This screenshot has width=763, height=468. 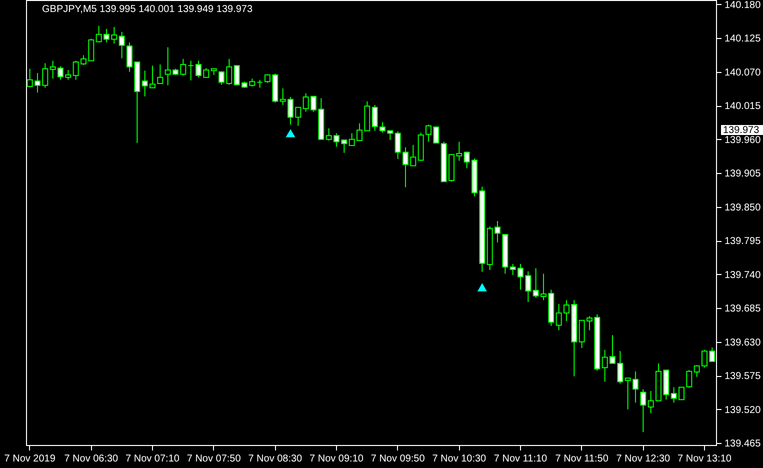 I want to click on y-tick-label: 140.180, so click(x=743, y=5).